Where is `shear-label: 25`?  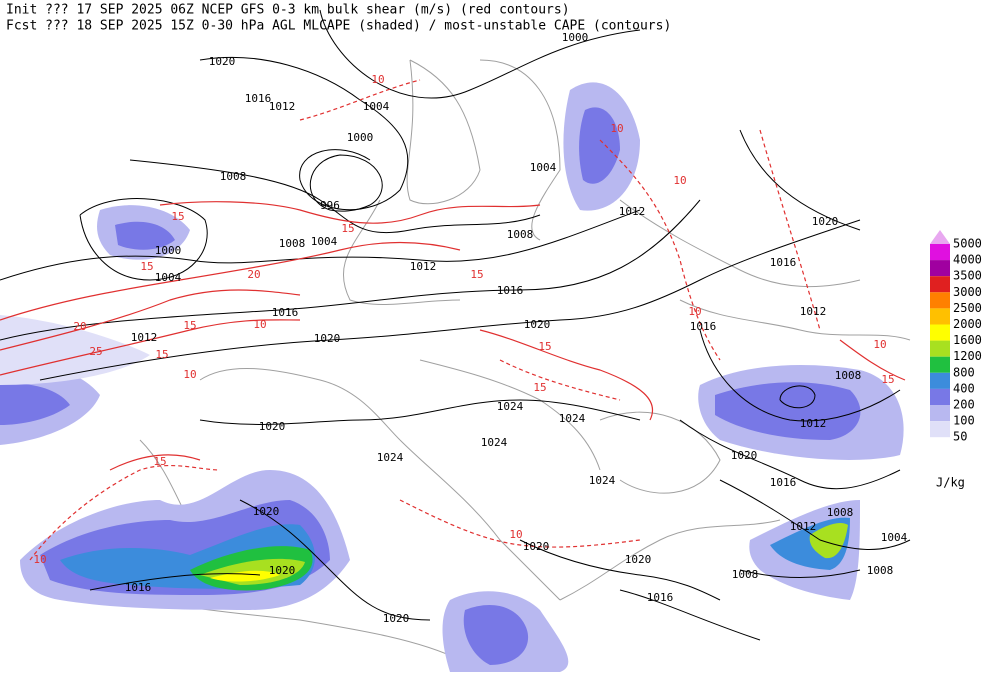
shear-label: 25 is located at coordinates (95, 351).